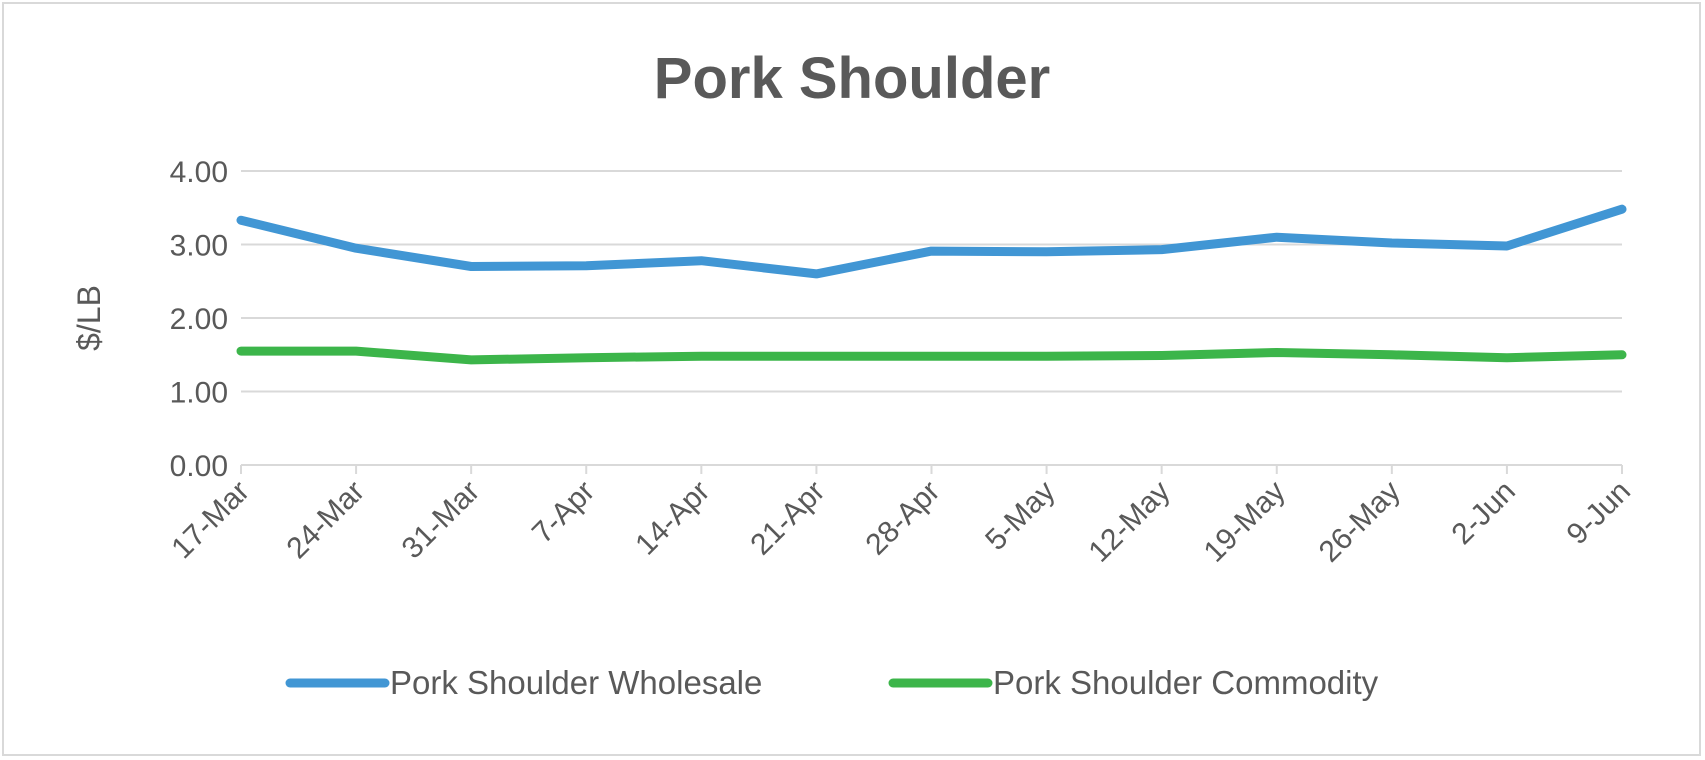  Describe the element at coordinates (852, 78) in the screenshot. I see `chart-title: Pork Shoulder` at that location.